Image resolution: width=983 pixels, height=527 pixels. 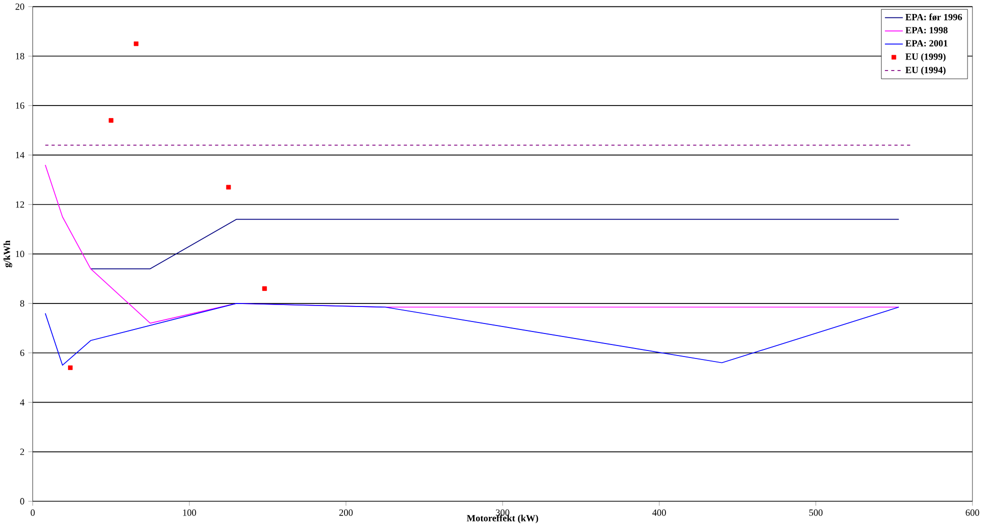 I want to click on y-tick-label: 8, so click(x=22, y=303).